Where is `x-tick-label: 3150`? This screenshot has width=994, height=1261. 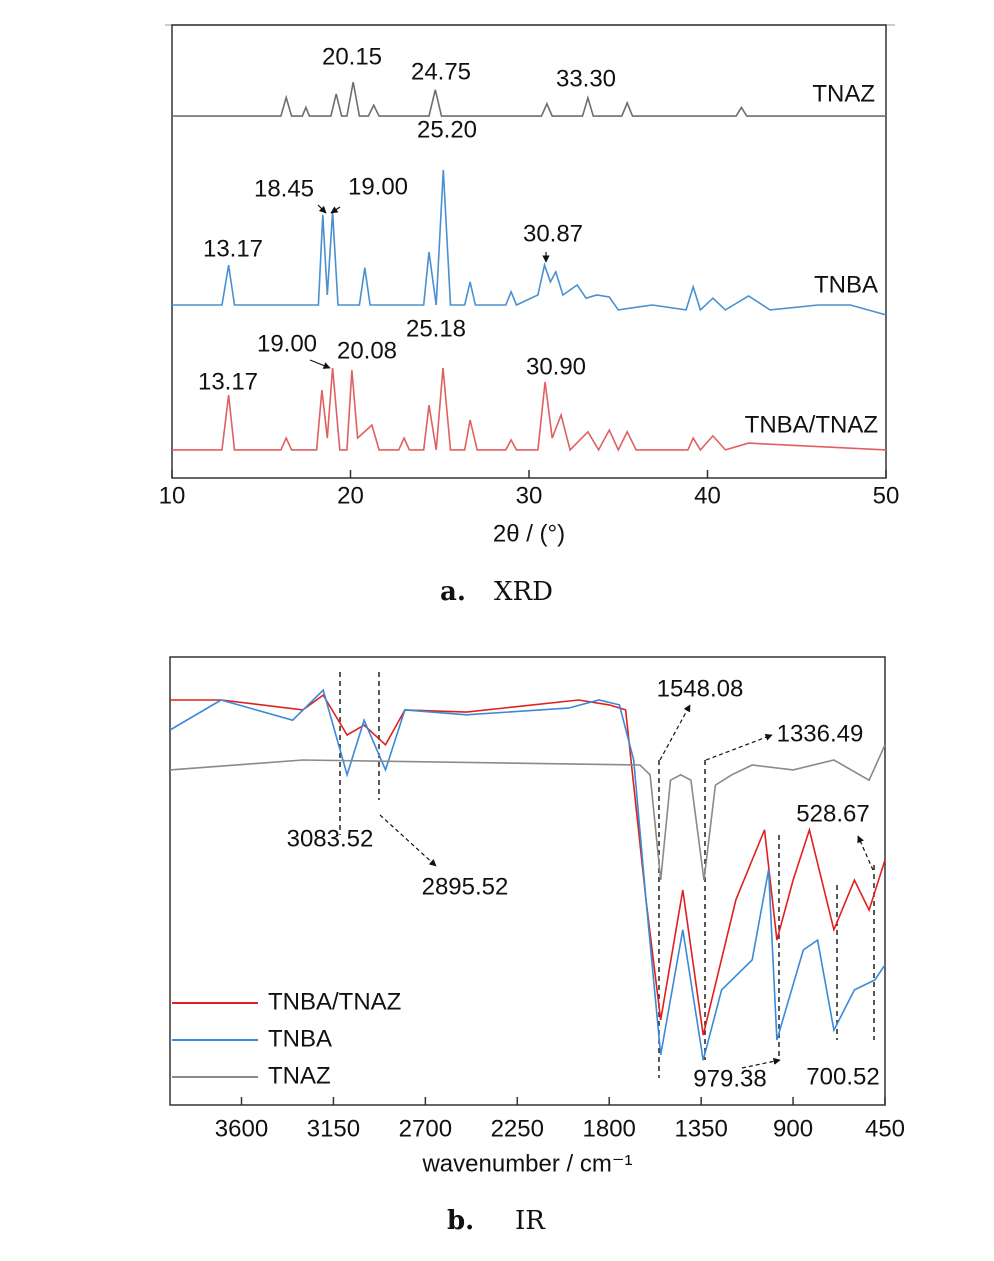
x-tick-label: 3150 is located at coordinates (333, 1128).